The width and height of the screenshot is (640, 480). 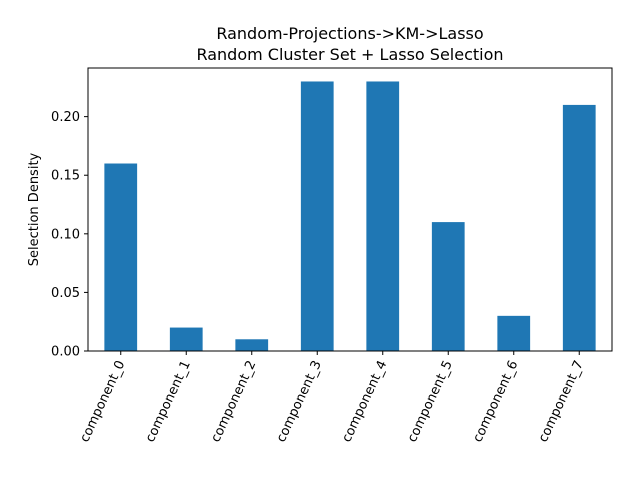 I want to click on x-tick-label: component_3, so click(x=299, y=401).